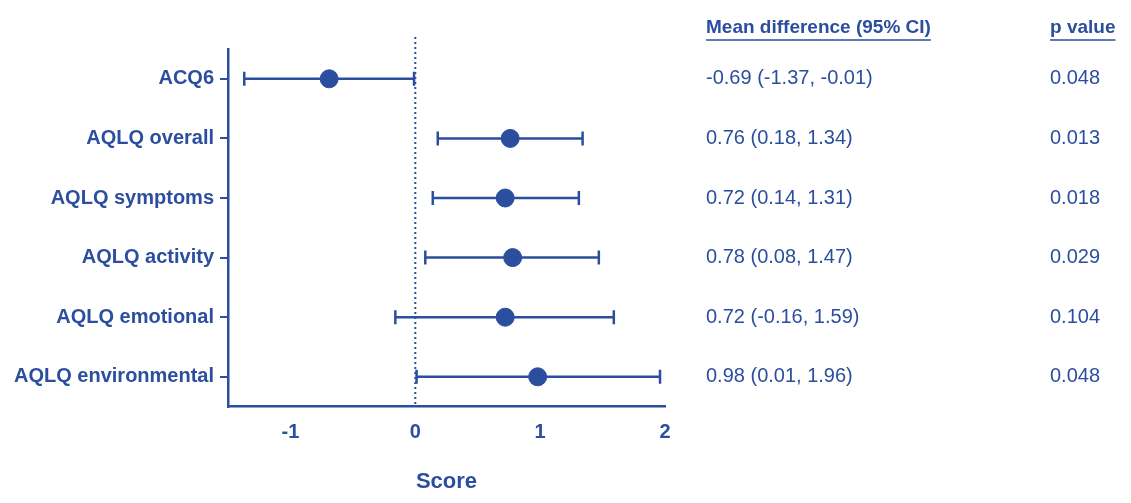 This screenshot has width=1131, height=503. What do you see at coordinates (789, 77) in the screenshot?
I see `text: -0.69 (-1.37, -0.01)` at bounding box center [789, 77].